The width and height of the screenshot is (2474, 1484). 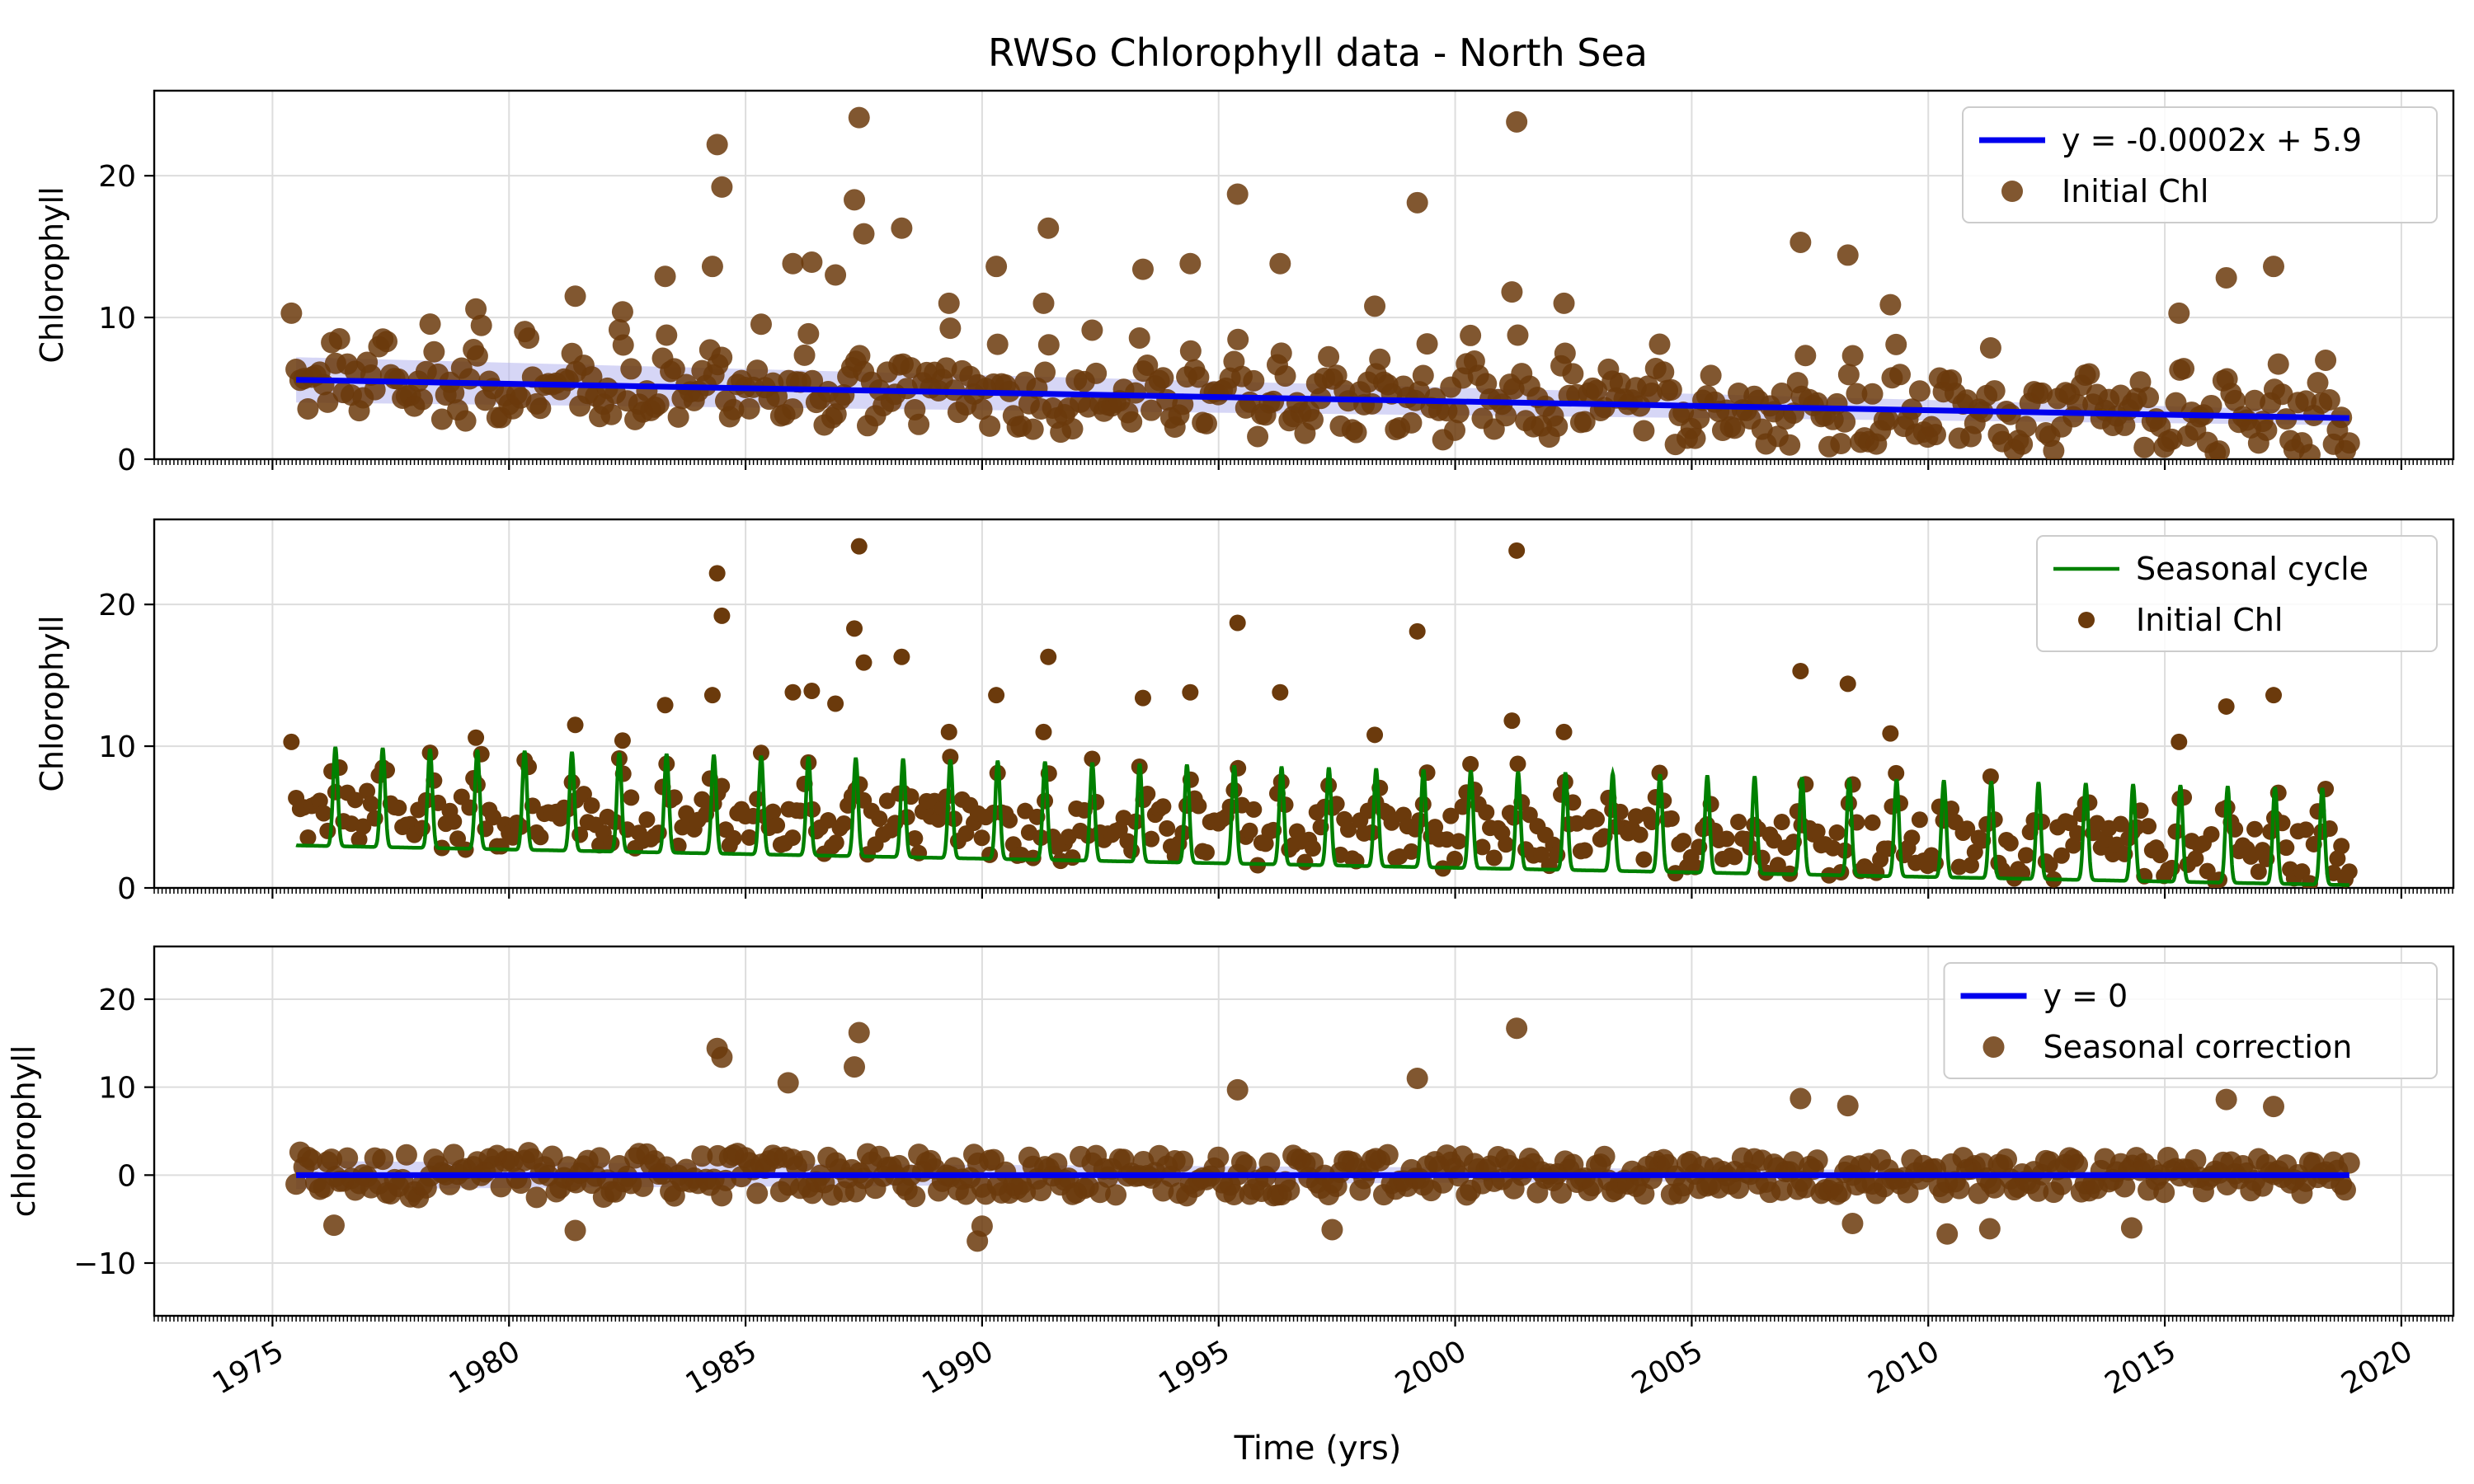 What do you see at coordinates (1318, 53) in the screenshot?
I see `chart-title: RWSo Chlorophyll data - North Sea` at bounding box center [1318, 53].